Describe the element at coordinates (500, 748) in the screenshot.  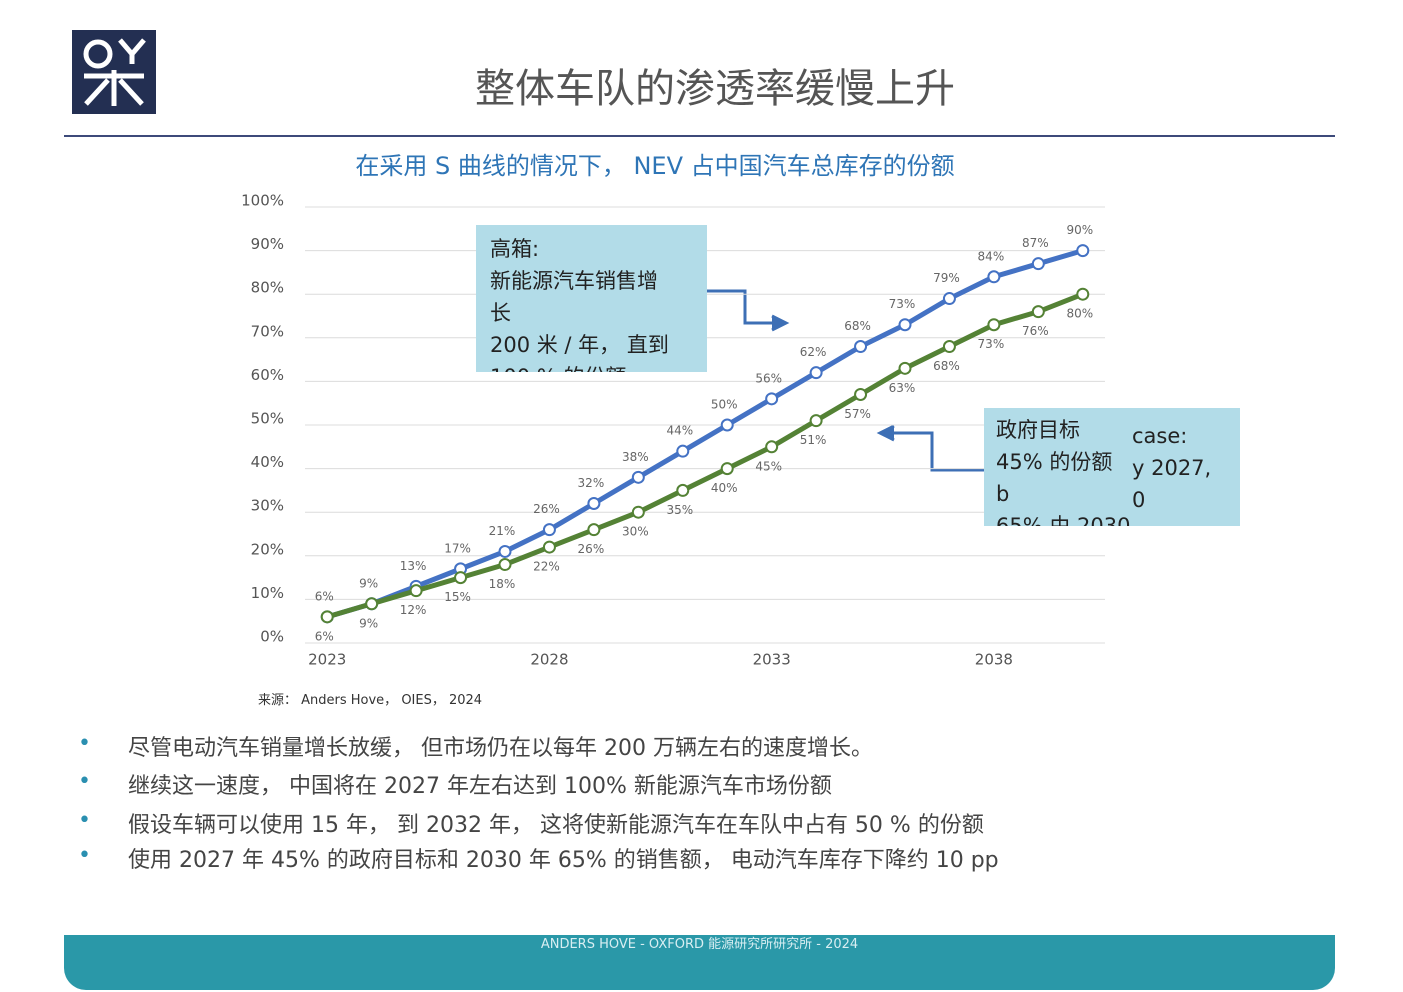
I see `bullet-text: 尽管电动汽车销量增长放缓， 但市场仍在以每年 200 万辆左右的速度增长。` at that location.